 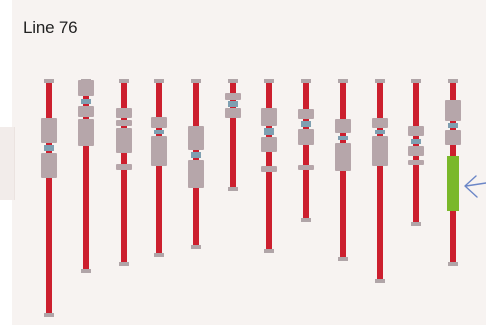 What do you see at coordinates (475, 186) in the screenshot?
I see `arrow-left-icon` at bounding box center [475, 186].